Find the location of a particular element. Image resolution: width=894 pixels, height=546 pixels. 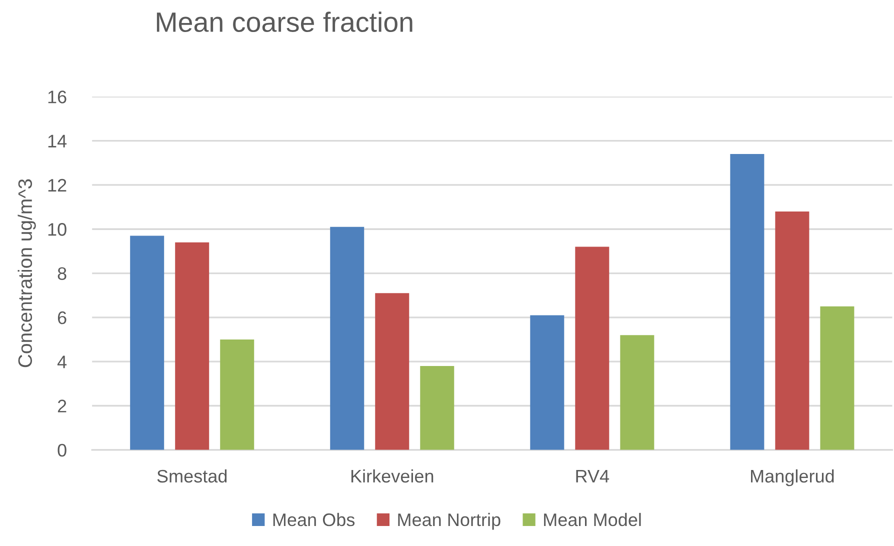

x-tick-label: RV4 is located at coordinates (593, 476).